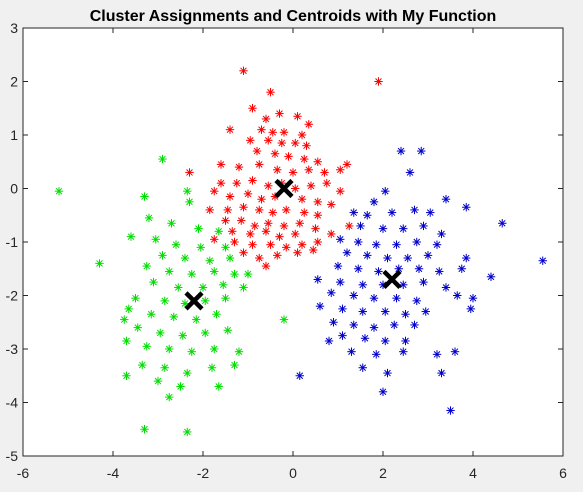 This screenshot has height=492, width=583. What do you see at coordinates (14, 189) in the screenshot?
I see `y-tick-label: 0` at bounding box center [14, 189].